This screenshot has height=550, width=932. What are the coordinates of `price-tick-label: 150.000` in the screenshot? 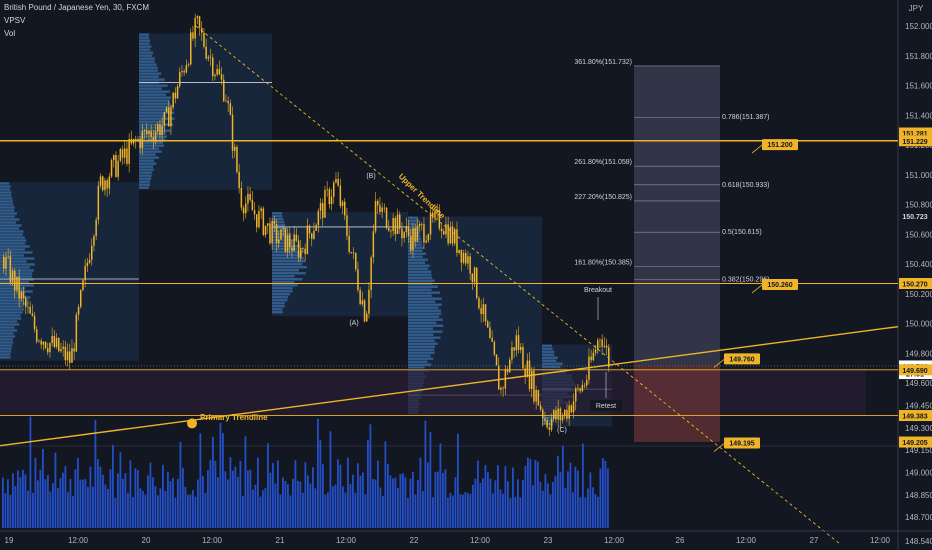 It's located at (918, 324).